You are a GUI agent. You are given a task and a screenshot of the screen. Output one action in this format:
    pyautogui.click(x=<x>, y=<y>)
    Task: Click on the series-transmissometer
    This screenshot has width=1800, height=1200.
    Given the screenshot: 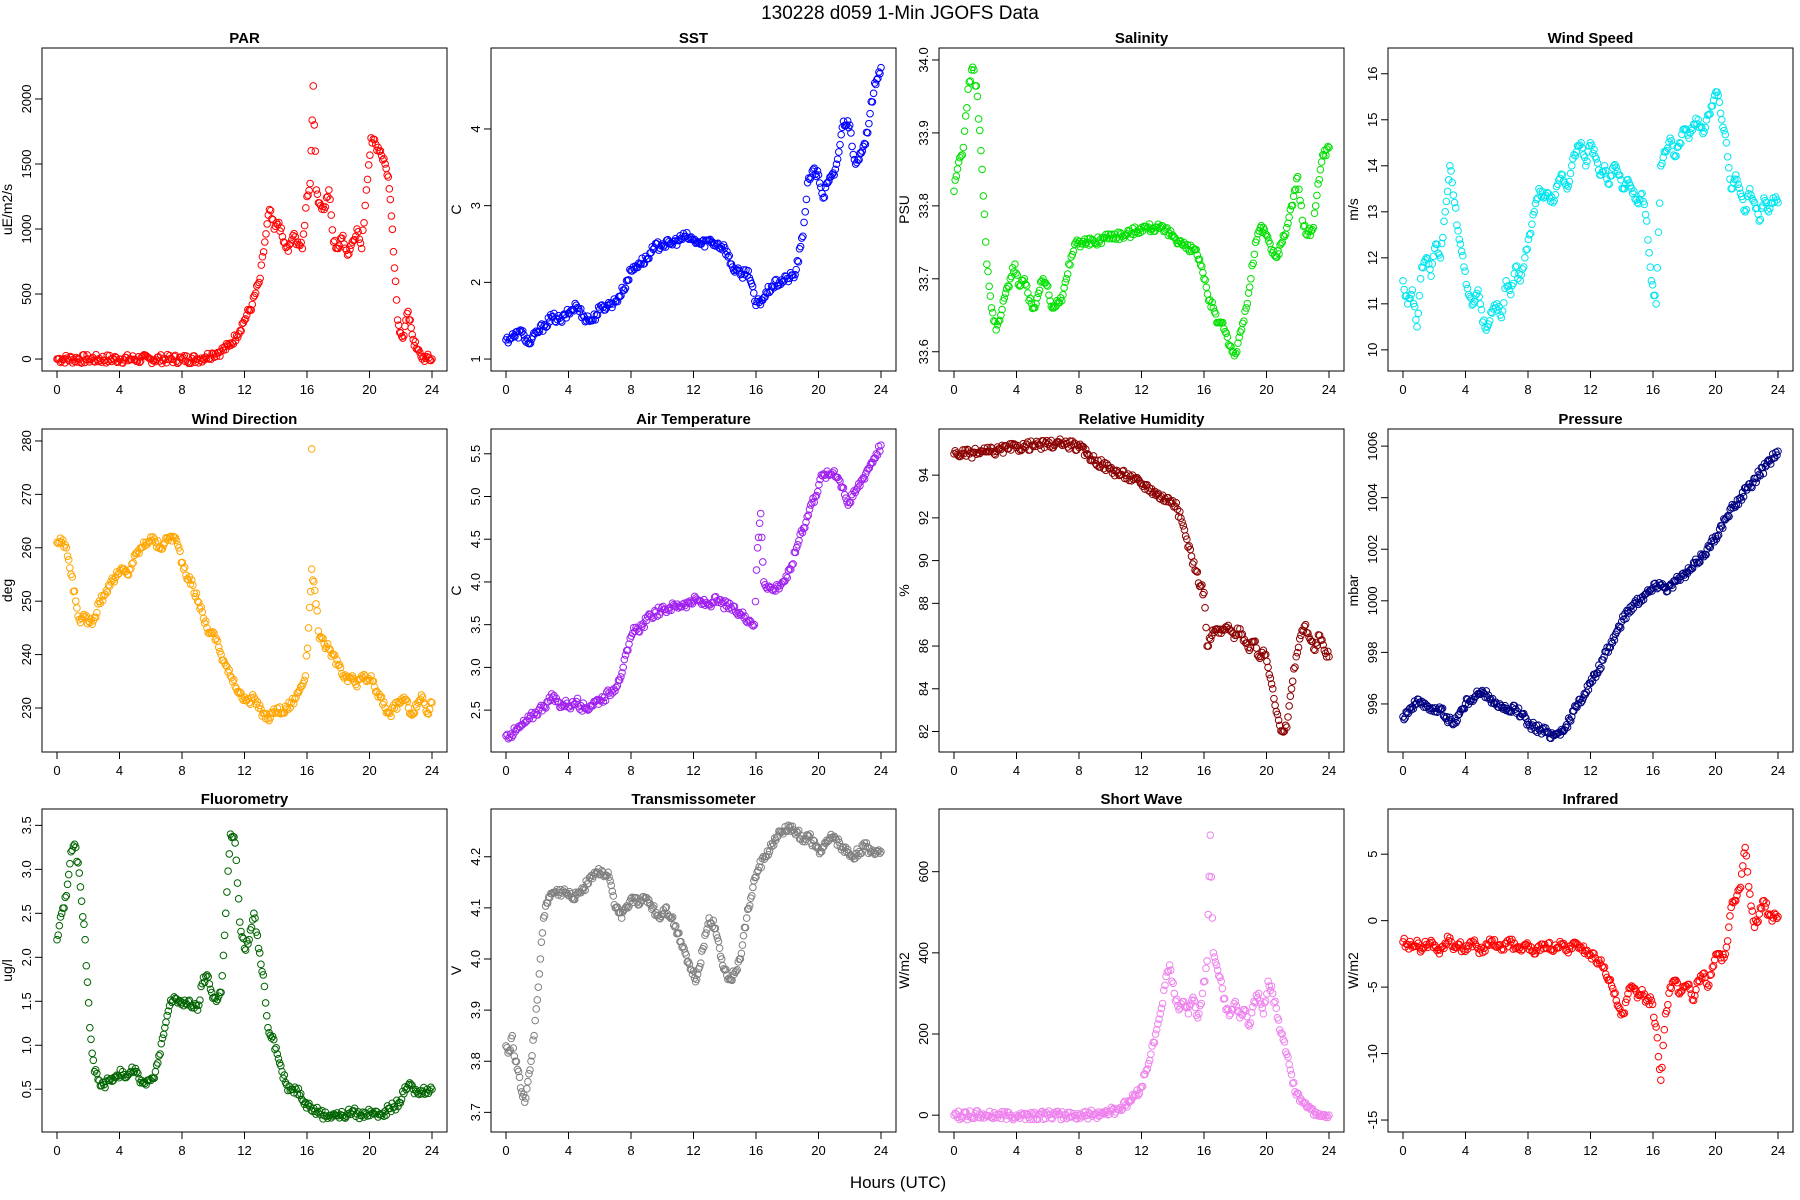 What is the action you would take?
    pyautogui.click(x=693, y=963)
    